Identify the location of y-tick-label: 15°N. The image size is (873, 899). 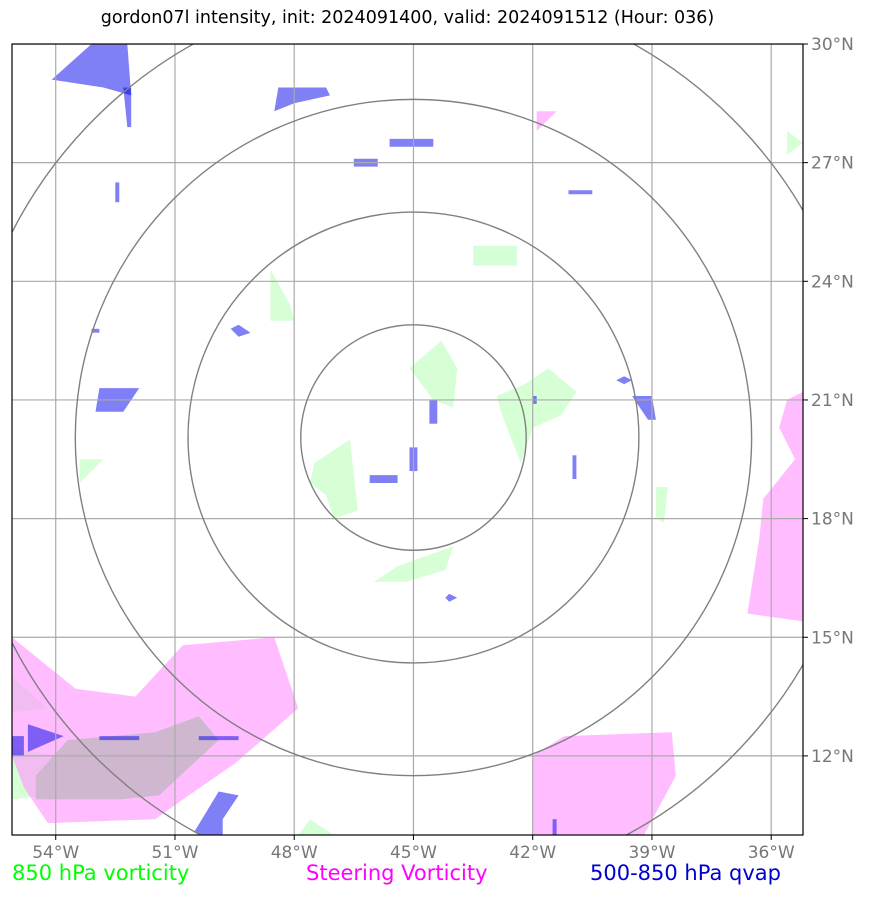
(832, 638).